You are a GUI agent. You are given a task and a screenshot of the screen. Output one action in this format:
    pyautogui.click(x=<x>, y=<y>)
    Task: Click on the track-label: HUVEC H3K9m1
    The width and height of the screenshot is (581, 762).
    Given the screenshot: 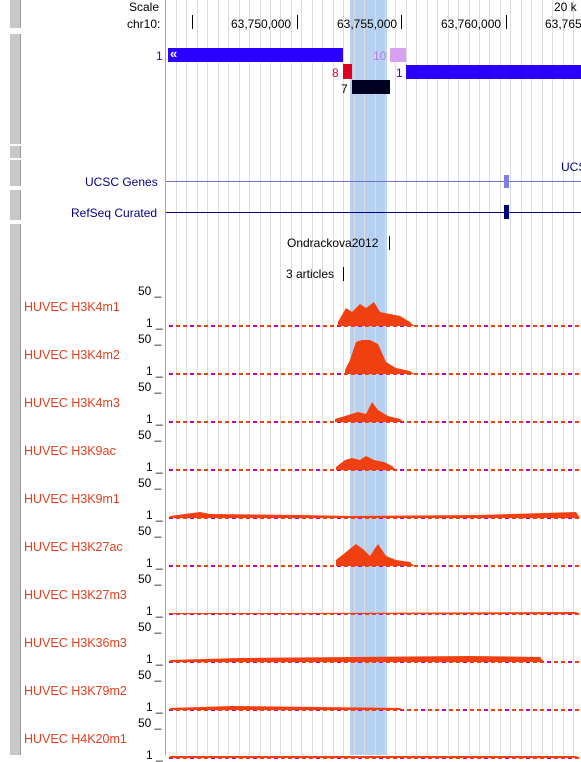 What is the action you would take?
    pyautogui.click(x=72, y=499)
    